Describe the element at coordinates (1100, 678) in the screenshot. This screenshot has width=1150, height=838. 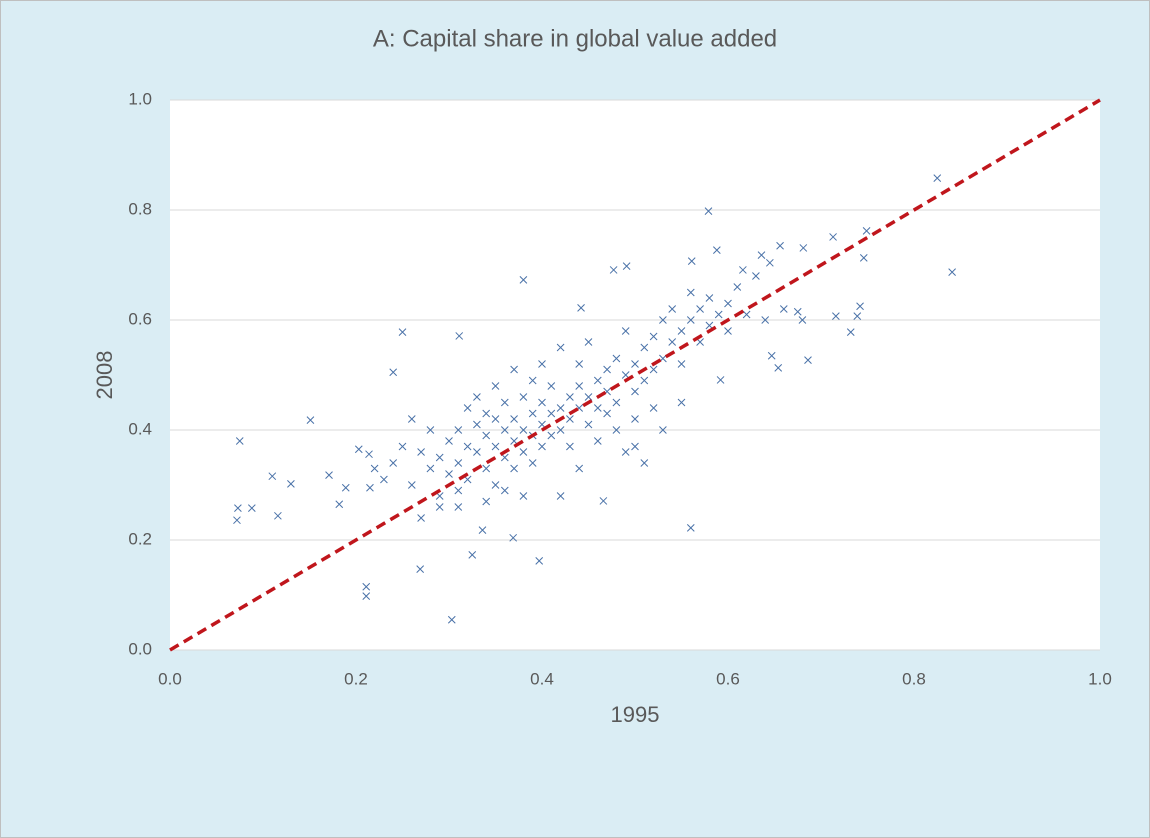
I see `x-tick-label: 1.0` at that location.